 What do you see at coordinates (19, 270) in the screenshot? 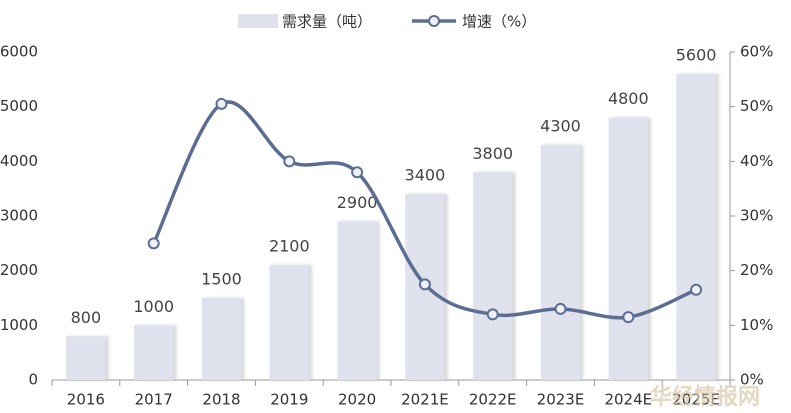
I see `y-tick-label: 2000` at bounding box center [19, 270].